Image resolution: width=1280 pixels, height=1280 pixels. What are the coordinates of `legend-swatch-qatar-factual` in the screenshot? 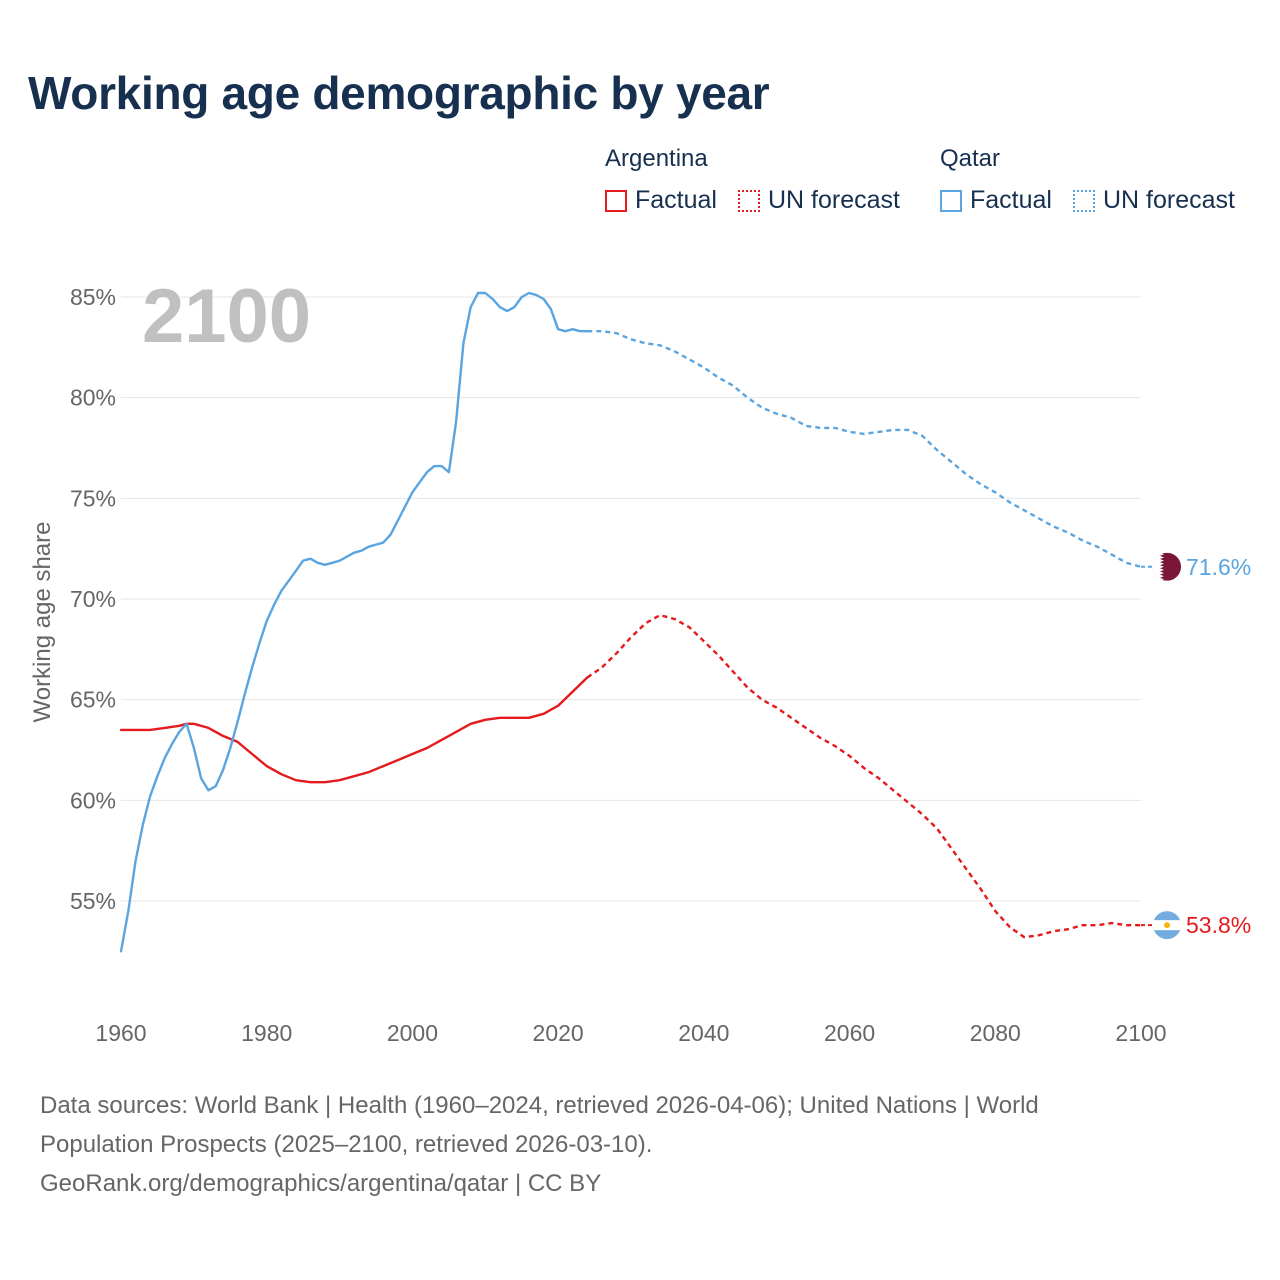 It's located at (951, 200).